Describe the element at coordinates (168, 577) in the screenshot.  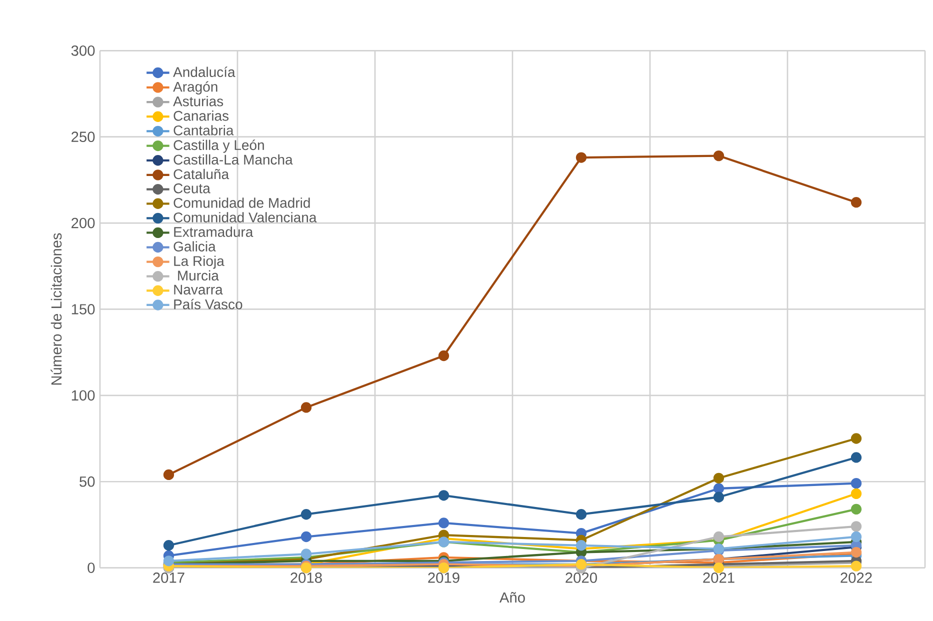
I see `x-tick-label: 2017` at that location.